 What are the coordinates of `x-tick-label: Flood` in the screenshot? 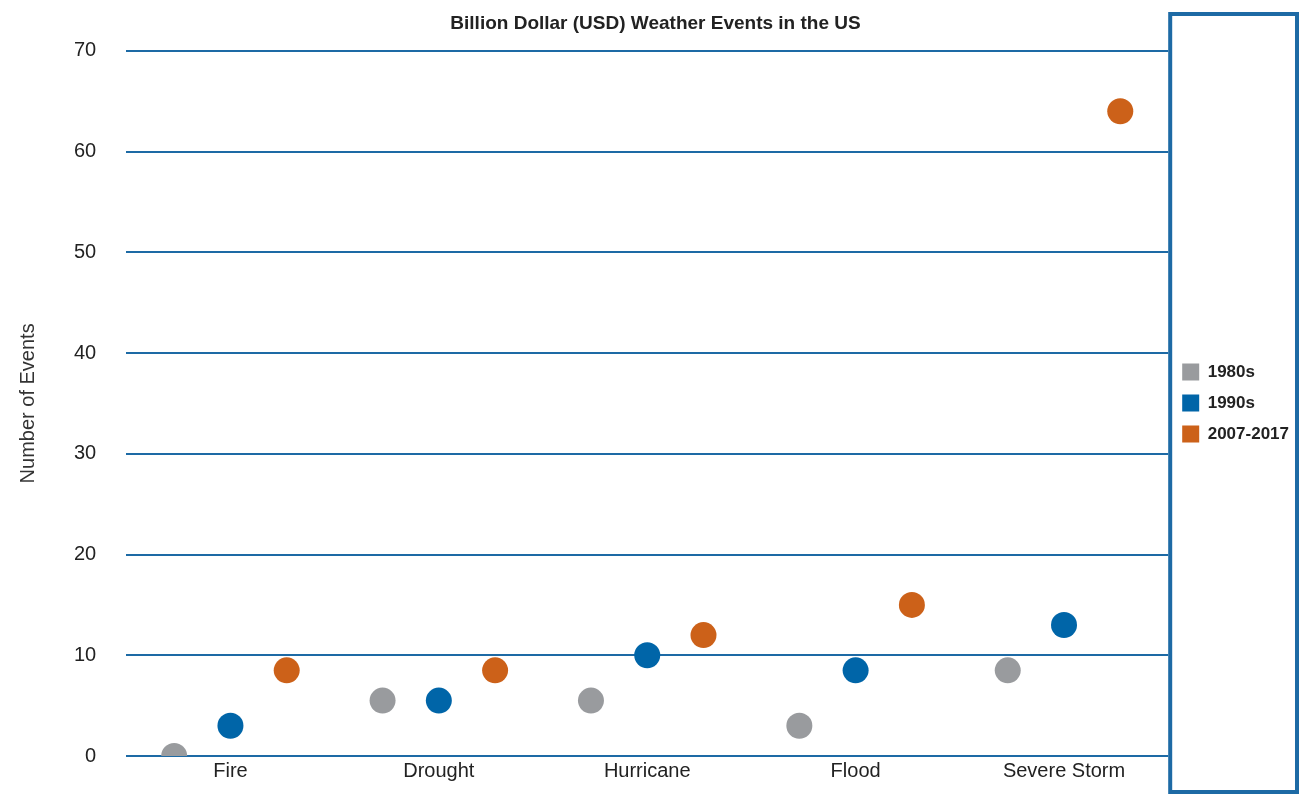 It's located at (855, 769).